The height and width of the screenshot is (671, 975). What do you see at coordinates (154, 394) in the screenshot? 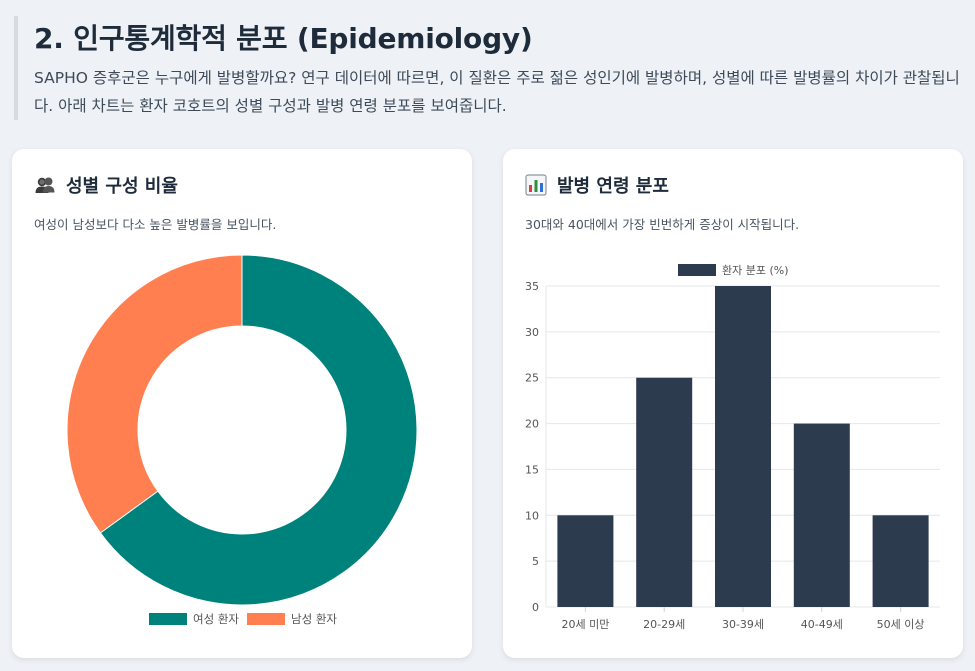
I see `doughnut-slice-male` at bounding box center [154, 394].